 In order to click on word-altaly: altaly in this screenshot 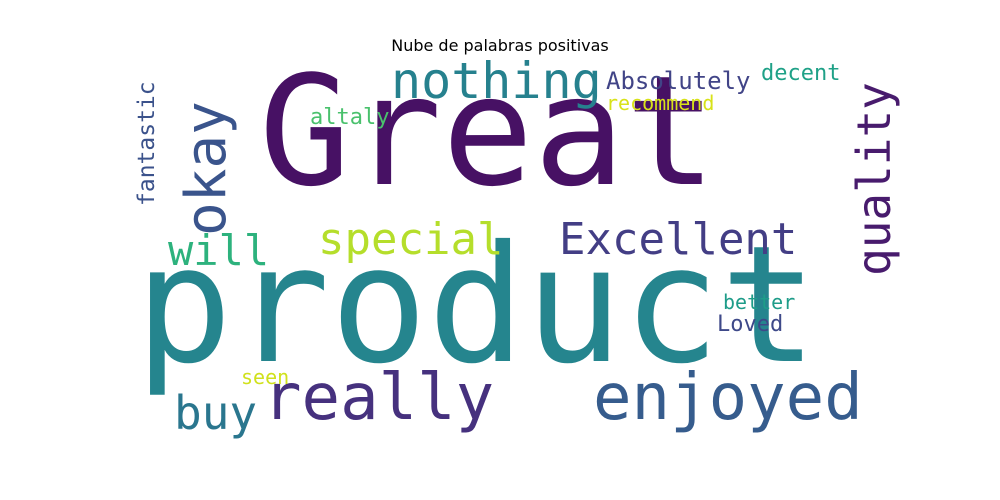, I will do `click(350, 117)`.